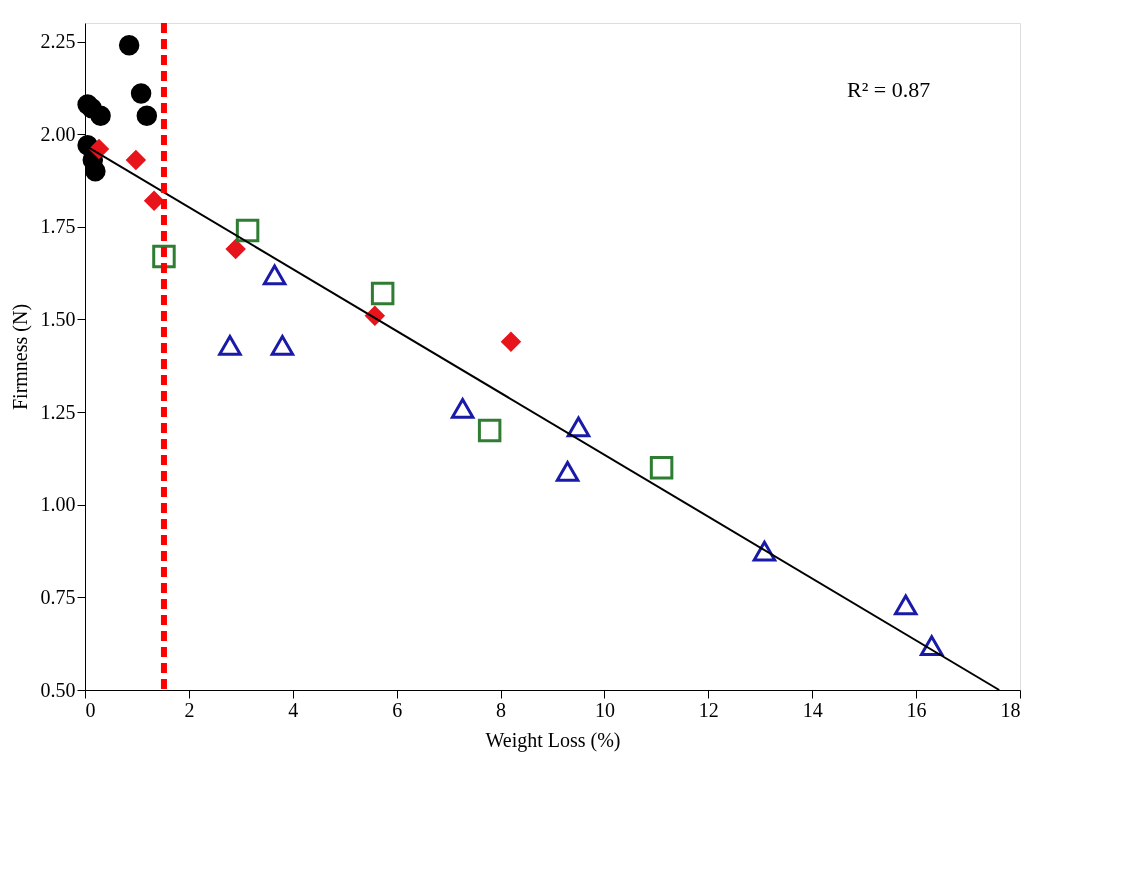 Image resolution: width=1133 pixels, height=872 pixels. I want to click on y-axis-title: Firmness (N), so click(20, 357).